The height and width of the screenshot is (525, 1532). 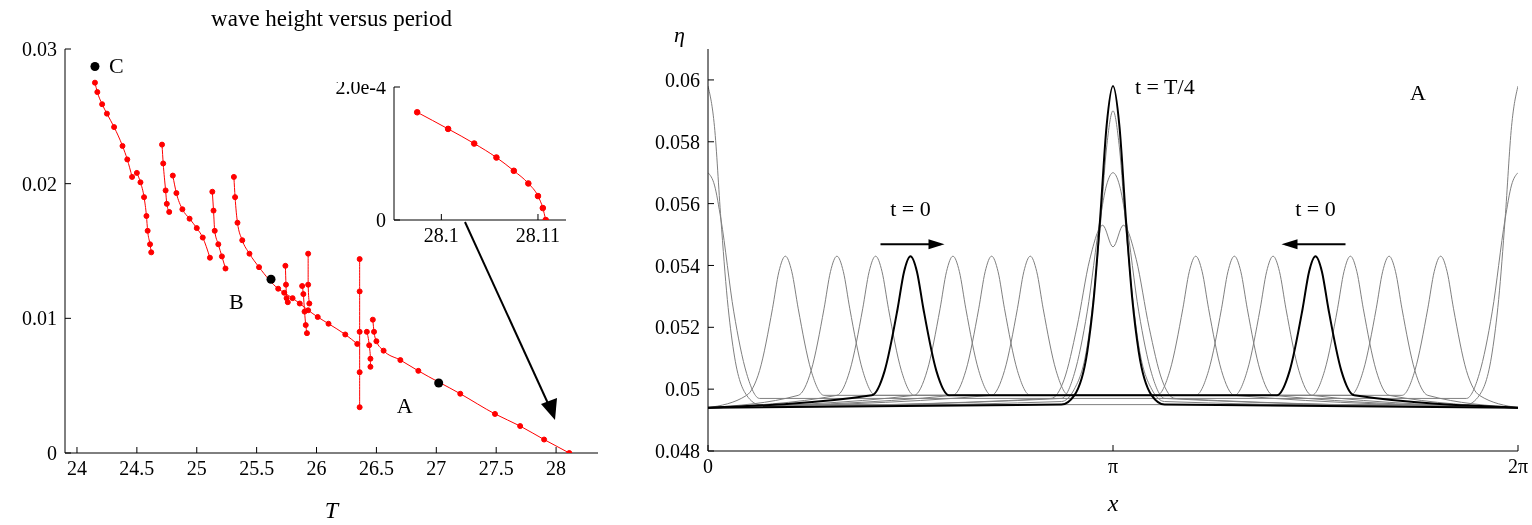 What do you see at coordinates (677, 265) in the screenshot?
I see `y-tick-label: 0.054` at bounding box center [677, 265].